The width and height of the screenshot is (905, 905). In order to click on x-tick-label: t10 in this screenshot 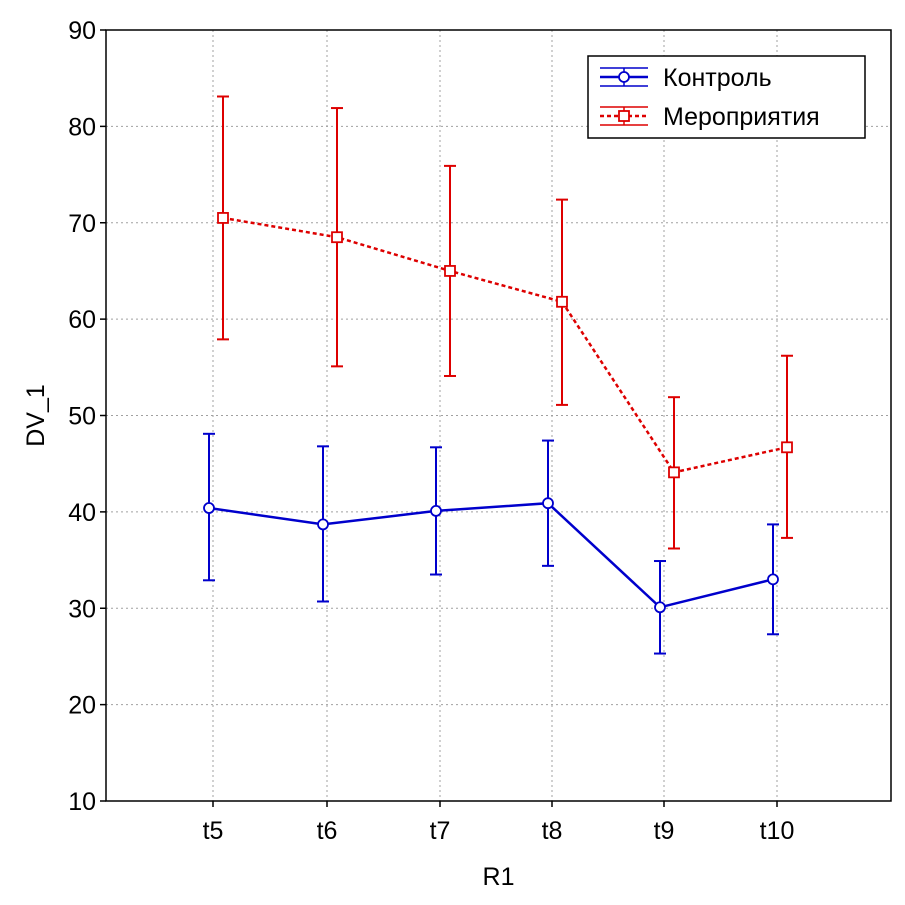, I will do `click(777, 831)`.